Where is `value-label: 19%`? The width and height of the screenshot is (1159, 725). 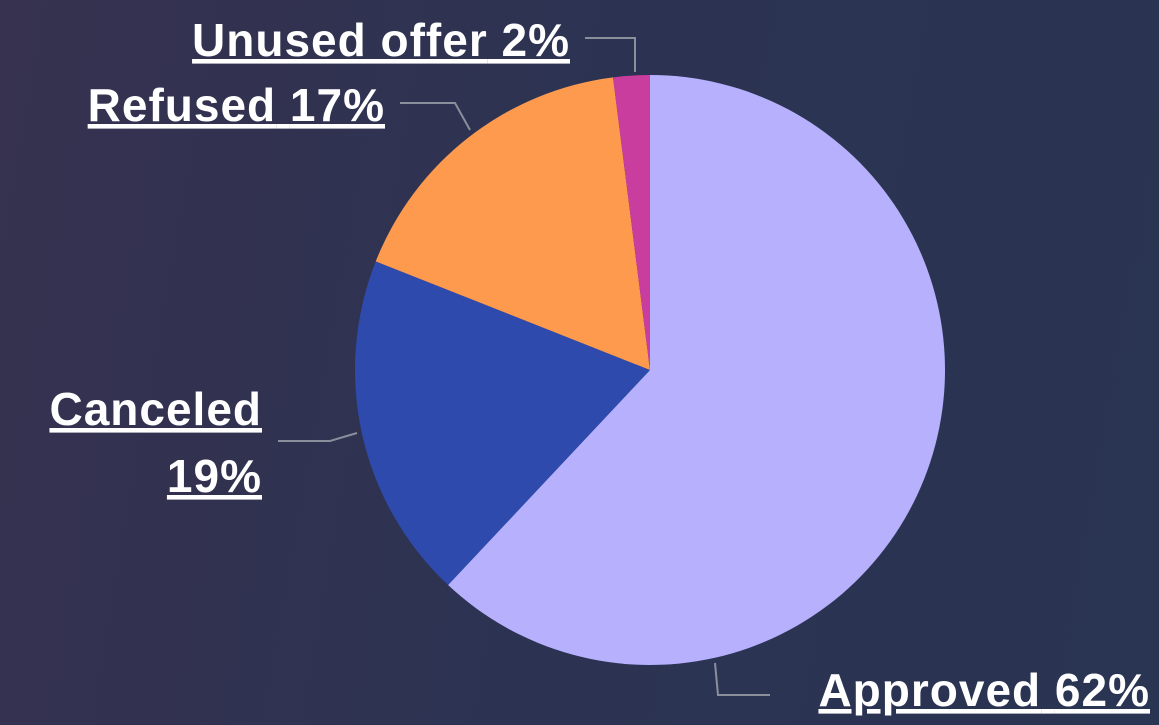
value-label: 19% is located at coordinates (214, 476).